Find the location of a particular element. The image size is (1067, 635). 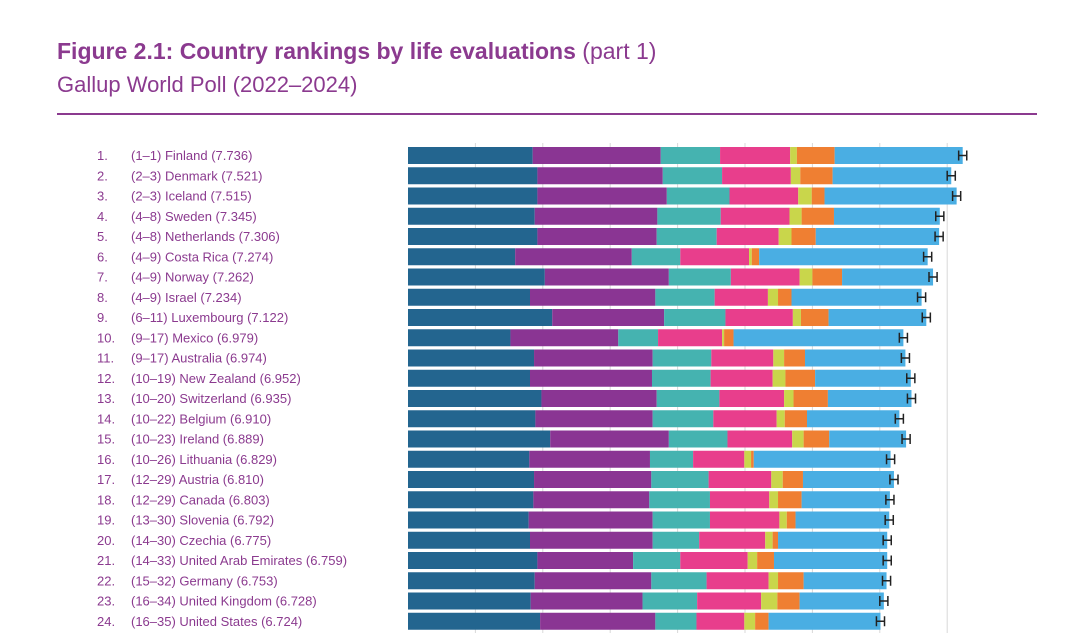

rank-number: 16. is located at coordinates (106, 459).